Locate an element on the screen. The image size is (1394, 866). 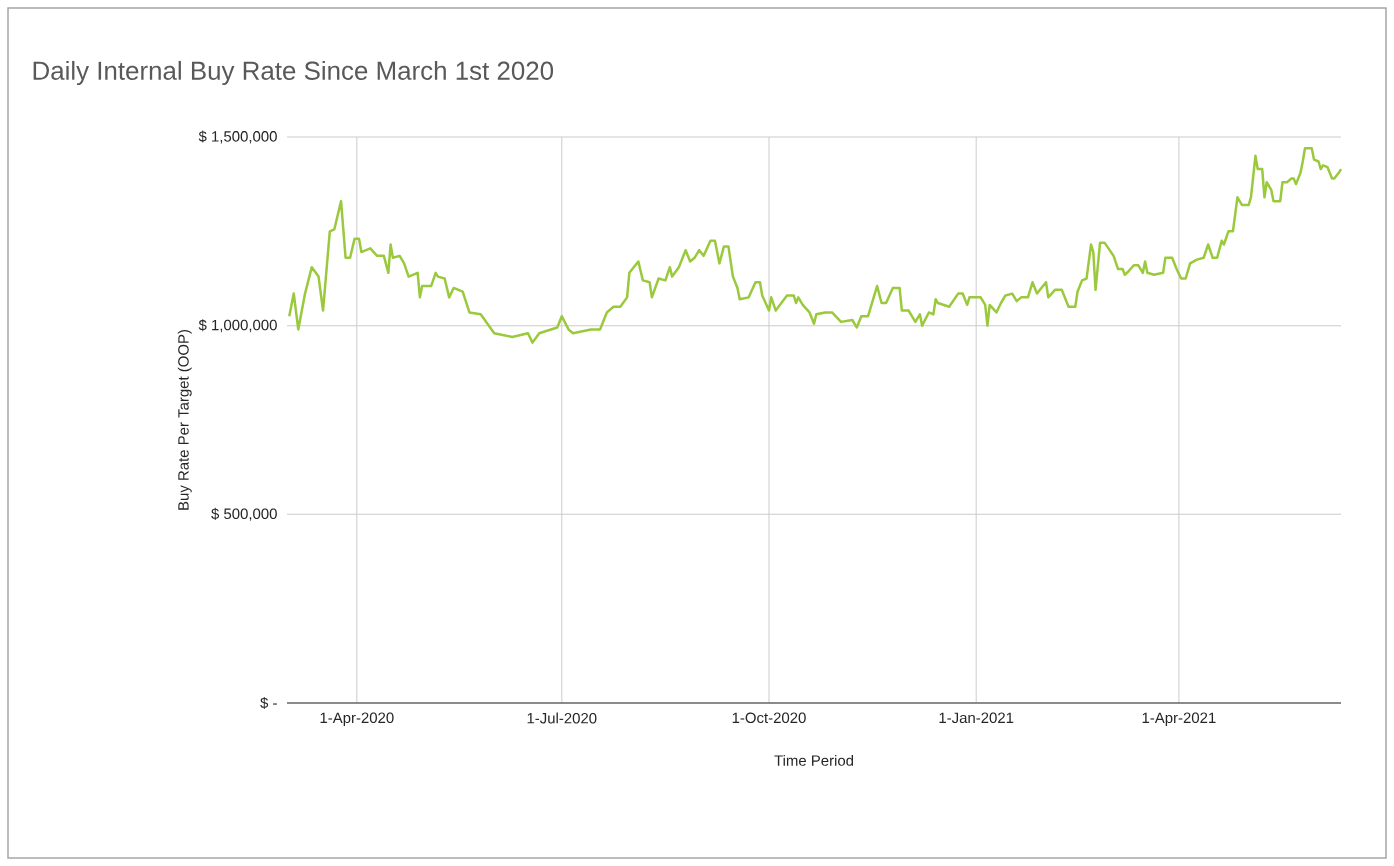
y-tick-label: $ 500,000 is located at coordinates (244, 514).